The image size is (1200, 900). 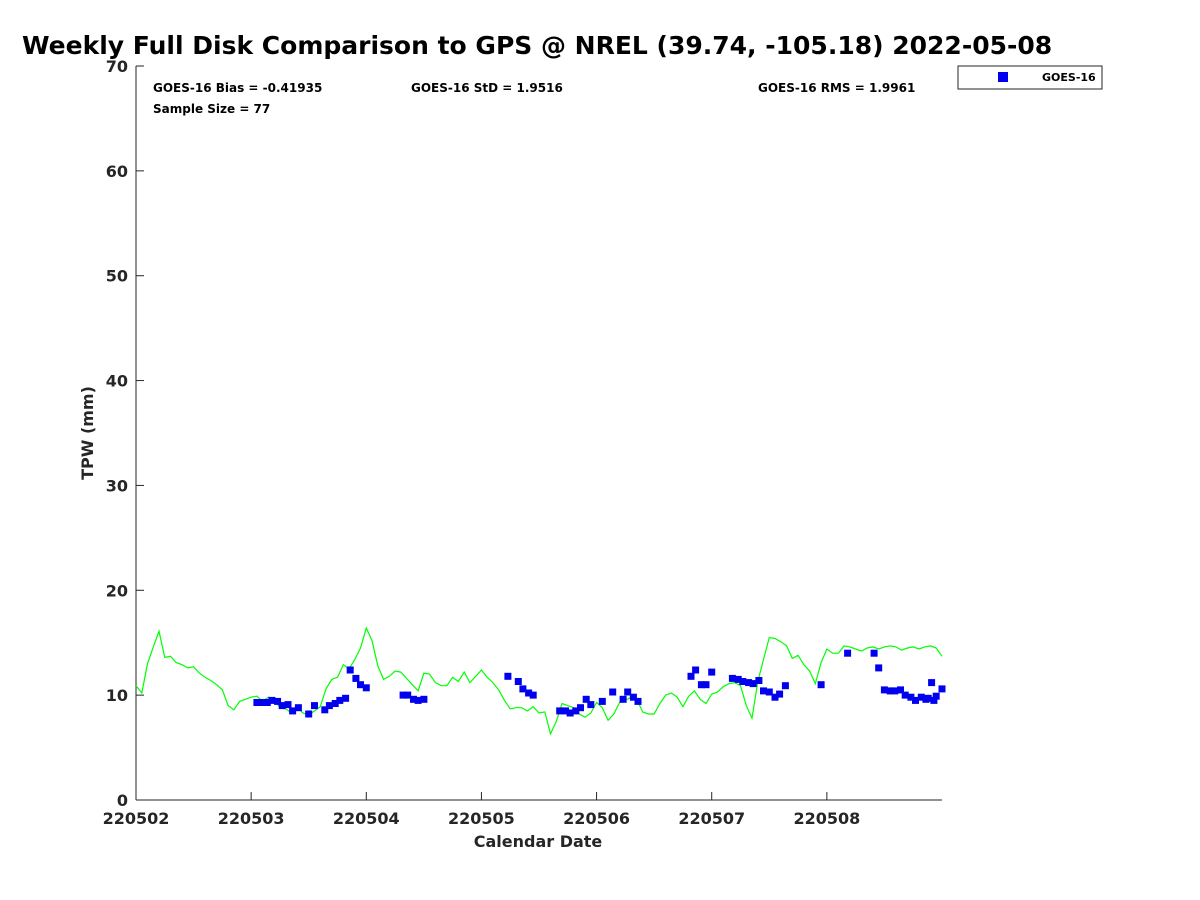 I want to click on y-tick-label: 40, so click(x=117, y=381).